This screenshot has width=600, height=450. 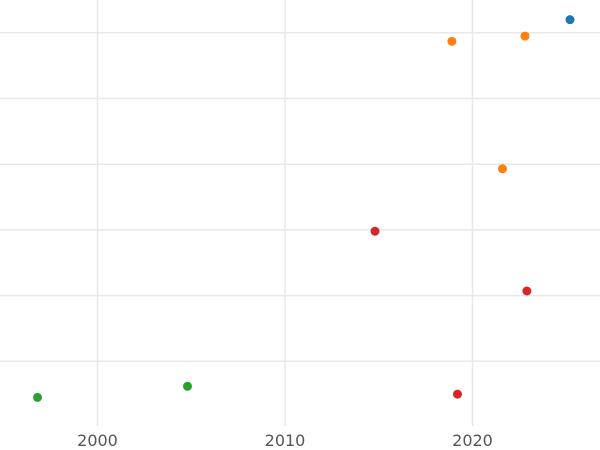 I want to click on x-tick-labels: 2000 2010 2020, so click(x=285, y=440).